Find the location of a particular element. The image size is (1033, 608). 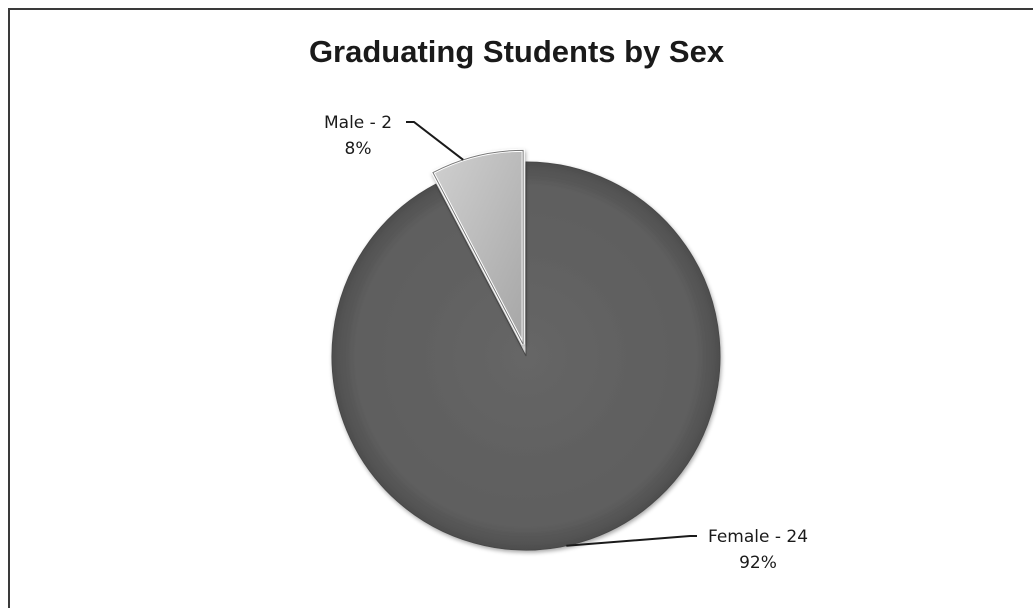

female-label-name: Female - 24 is located at coordinates (758, 537).